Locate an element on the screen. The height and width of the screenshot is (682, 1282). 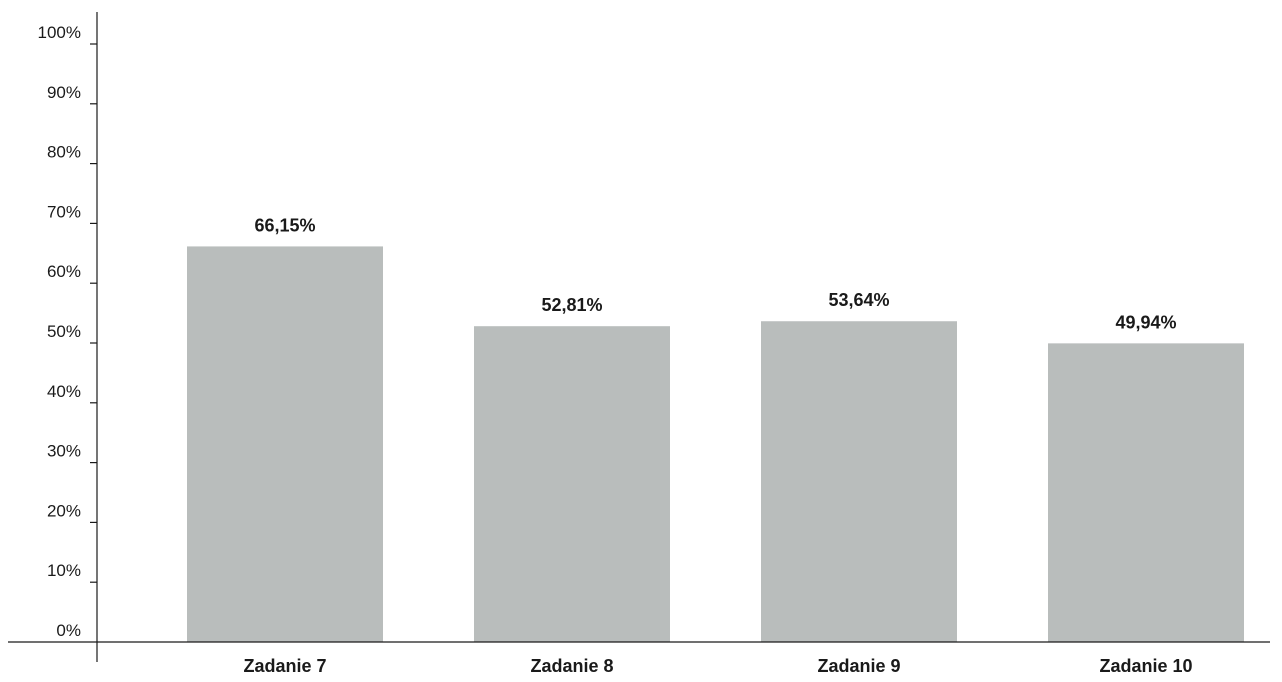
x-axis-labels: Zadanie 7 Zadanie 8 Zadanie 9 Zadanie 10 is located at coordinates (717, 666).